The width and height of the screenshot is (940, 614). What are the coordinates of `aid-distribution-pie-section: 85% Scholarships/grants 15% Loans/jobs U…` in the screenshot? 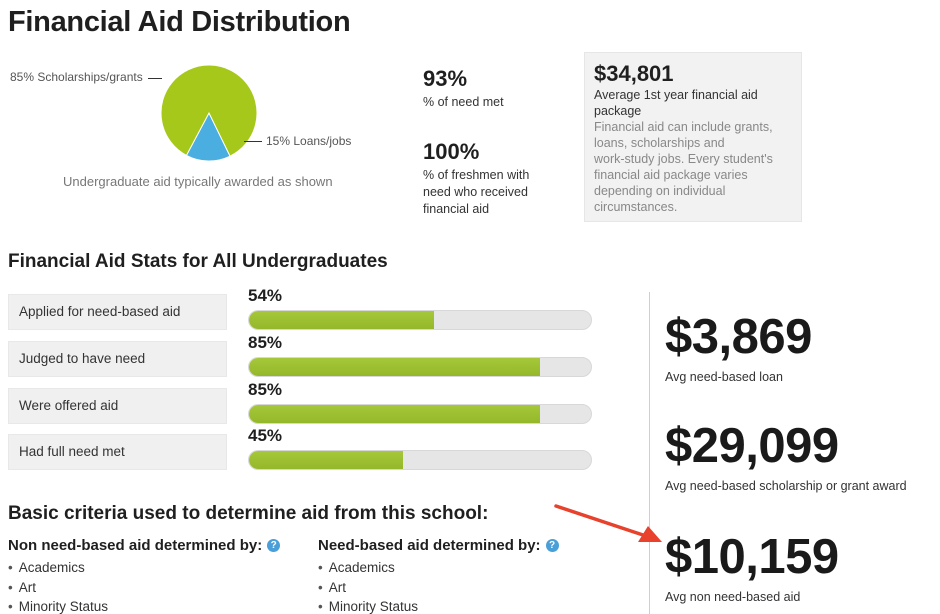 It's located at (203, 128).